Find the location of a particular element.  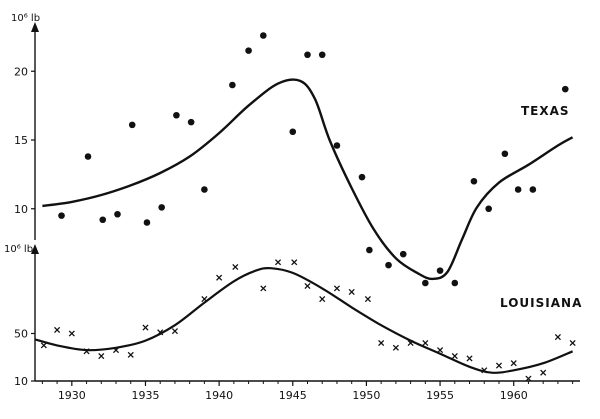

x-tick-label: 1940 is located at coordinates (219, 395).